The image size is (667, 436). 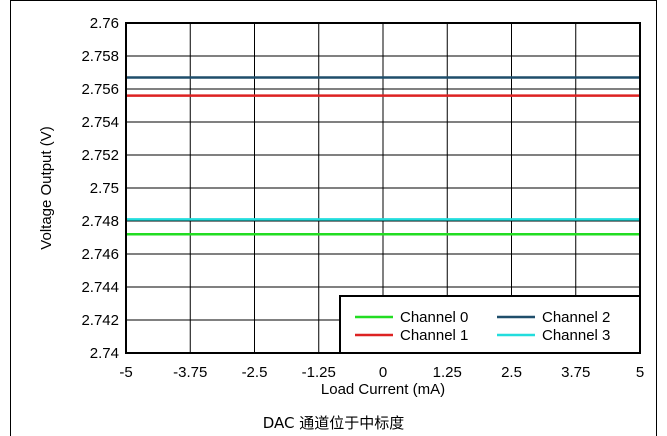 I want to click on x-tick-label: 2.5, so click(x=511, y=372).